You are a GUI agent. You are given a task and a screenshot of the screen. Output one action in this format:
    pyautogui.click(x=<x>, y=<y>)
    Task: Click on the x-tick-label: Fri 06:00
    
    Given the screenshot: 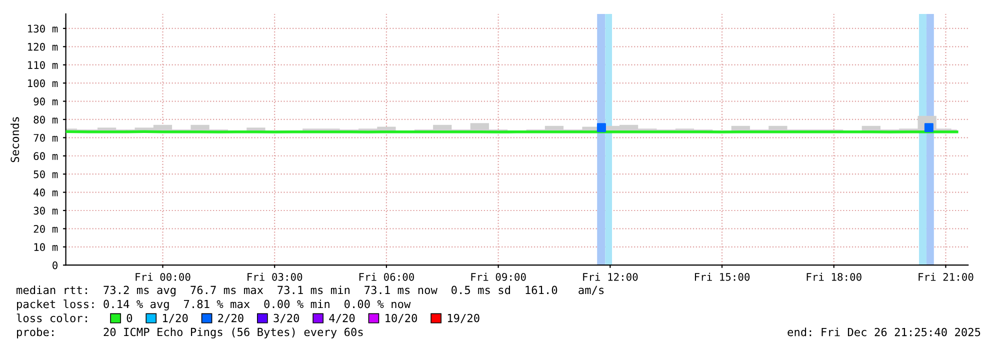 What is the action you would take?
    pyautogui.click(x=386, y=276)
    